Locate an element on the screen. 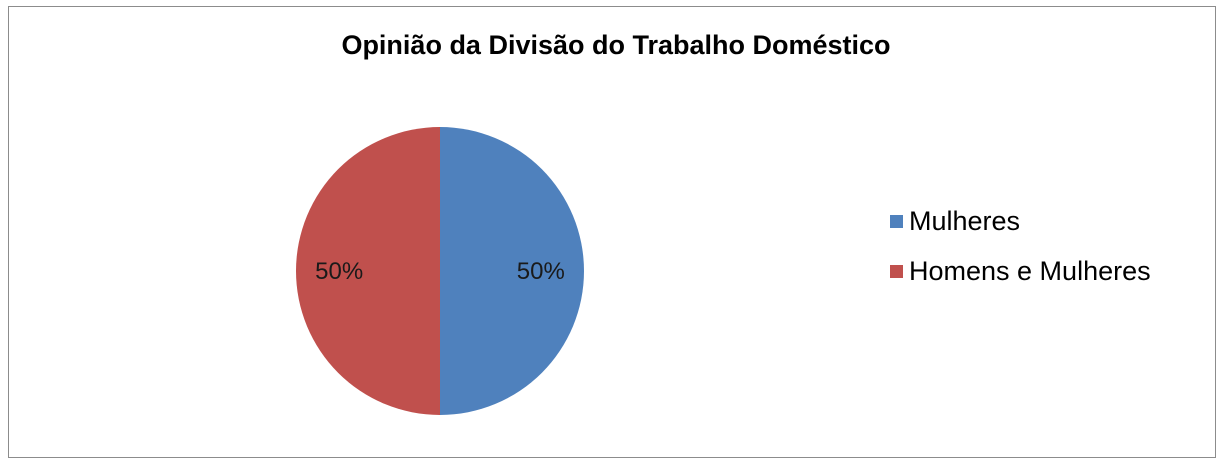 The height and width of the screenshot is (461, 1219). legend: Mulheres Homens e Mulheres is located at coordinates (1020, 255).